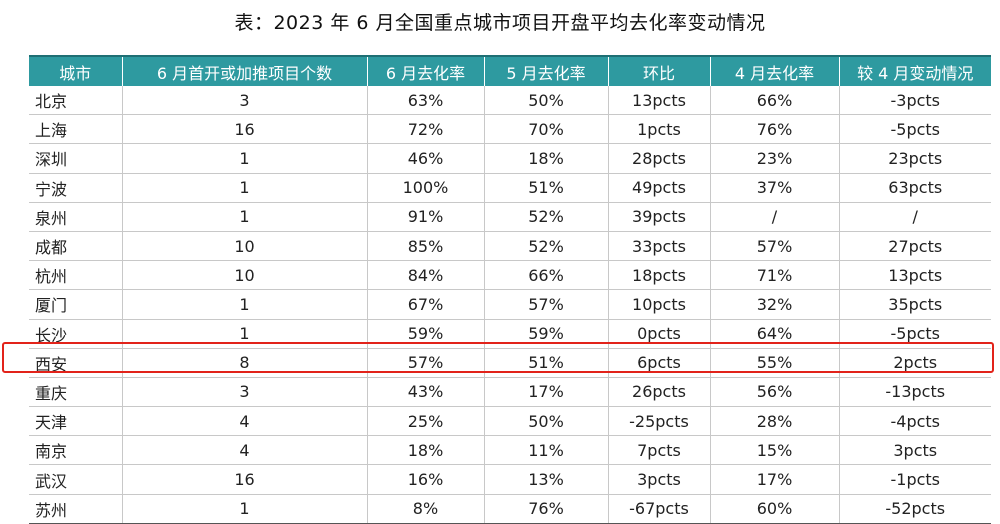  I want to click on cell-april-rate: 66%, so click(775, 101).